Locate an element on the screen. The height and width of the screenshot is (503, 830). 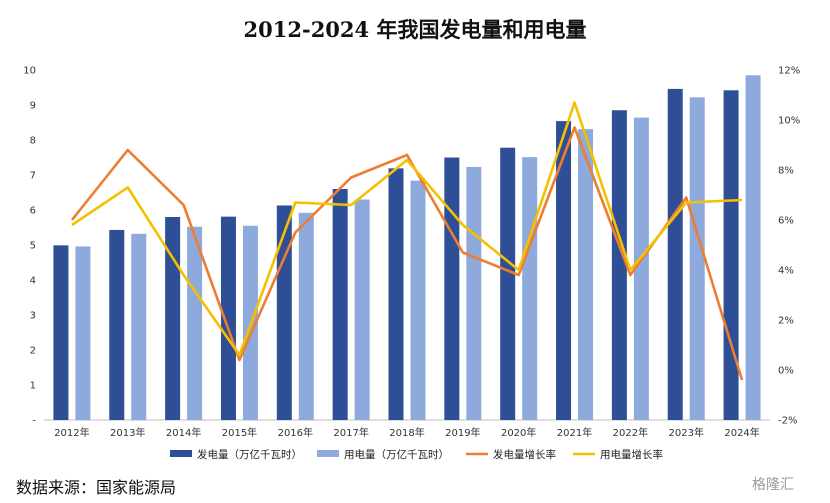
left-axis-tick-label: 9 is located at coordinates (33, 106).